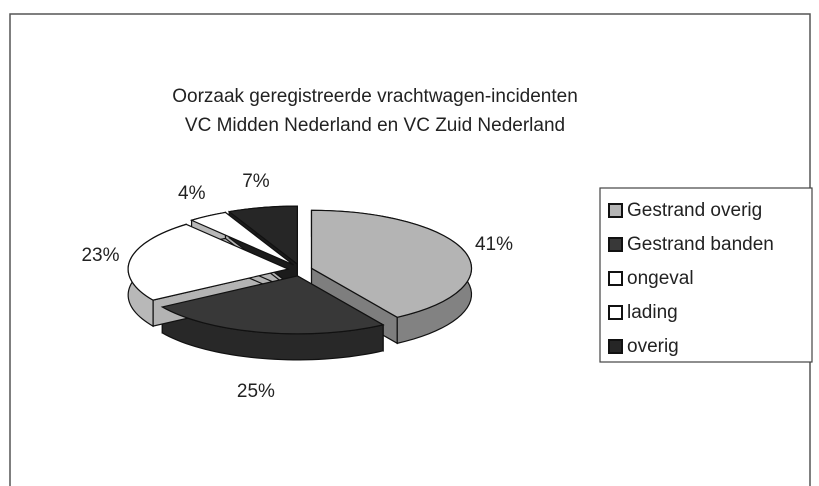 The image size is (819, 486). Describe the element at coordinates (100, 255) in the screenshot. I see `data-label: 23%` at that location.